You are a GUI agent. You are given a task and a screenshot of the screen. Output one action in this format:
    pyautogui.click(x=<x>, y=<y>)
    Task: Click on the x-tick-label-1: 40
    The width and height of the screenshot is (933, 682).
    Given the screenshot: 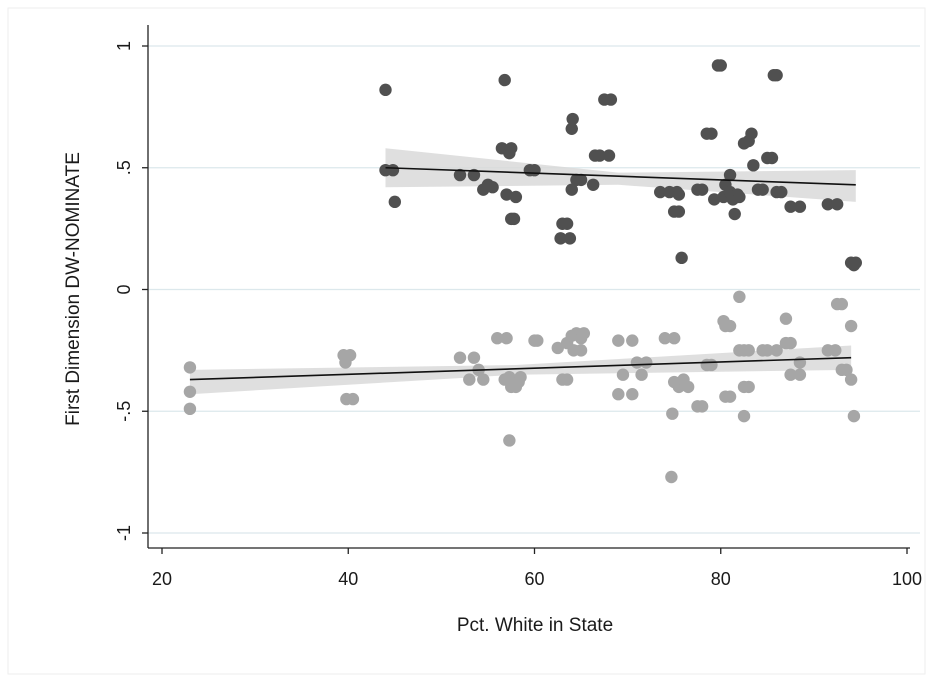 What is the action you would take?
    pyautogui.click(x=348, y=579)
    